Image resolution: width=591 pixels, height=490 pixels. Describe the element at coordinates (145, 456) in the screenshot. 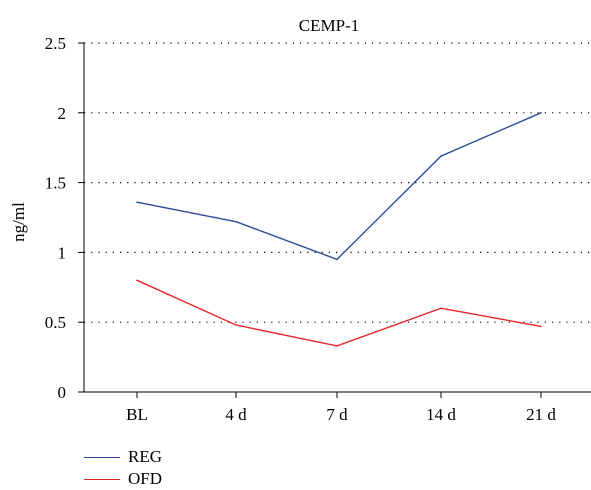

I see `legend-label-reg: REG` at that location.